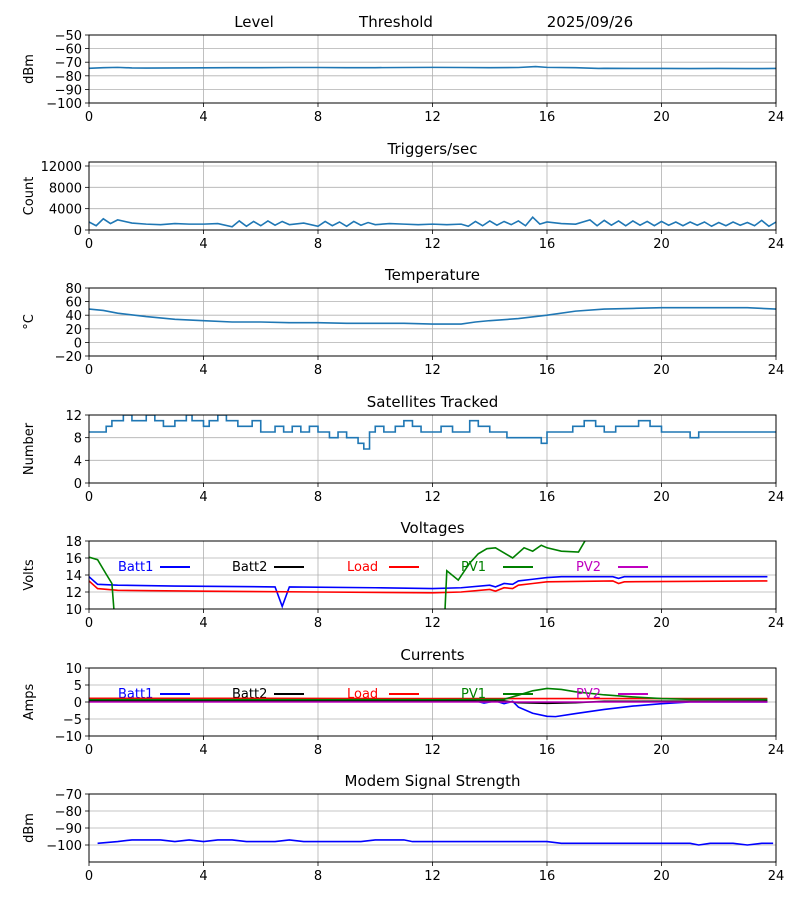 The height and width of the screenshot is (904, 800). Describe the element at coordinates (65, 210) in the screenshot. I see `y-tick-label: 4000` at that location.